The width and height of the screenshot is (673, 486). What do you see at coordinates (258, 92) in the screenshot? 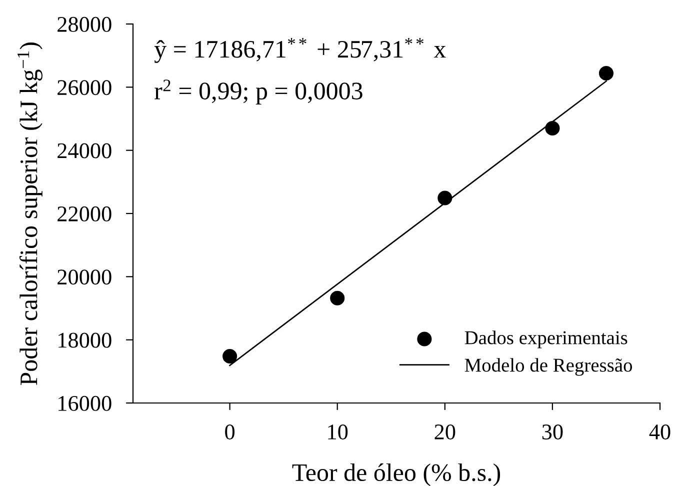
I see `annotation: r$^{2}$ = 0,99; p = 0,0003` at bounding box center [258, 92].